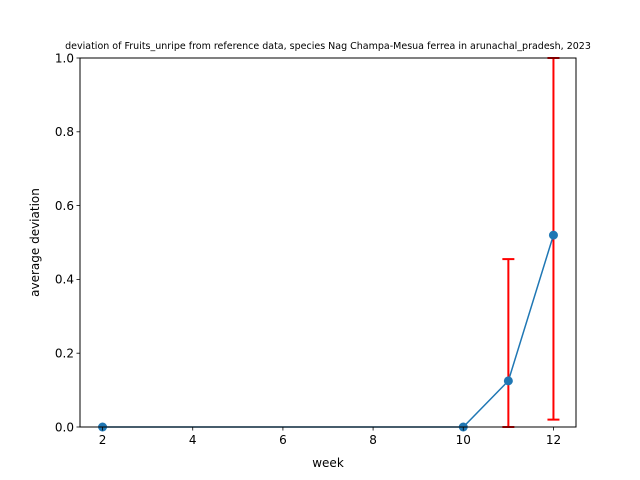  Describe the element at coordinates (64, 427) in the screenshot. I see `y-tick-label: 0.0` at that location.